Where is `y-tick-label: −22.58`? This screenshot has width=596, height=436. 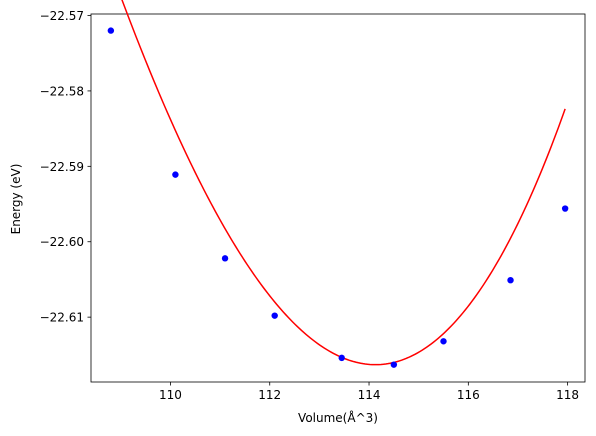 y-tick-label: −22.58 is located at coordinates (62, 91).